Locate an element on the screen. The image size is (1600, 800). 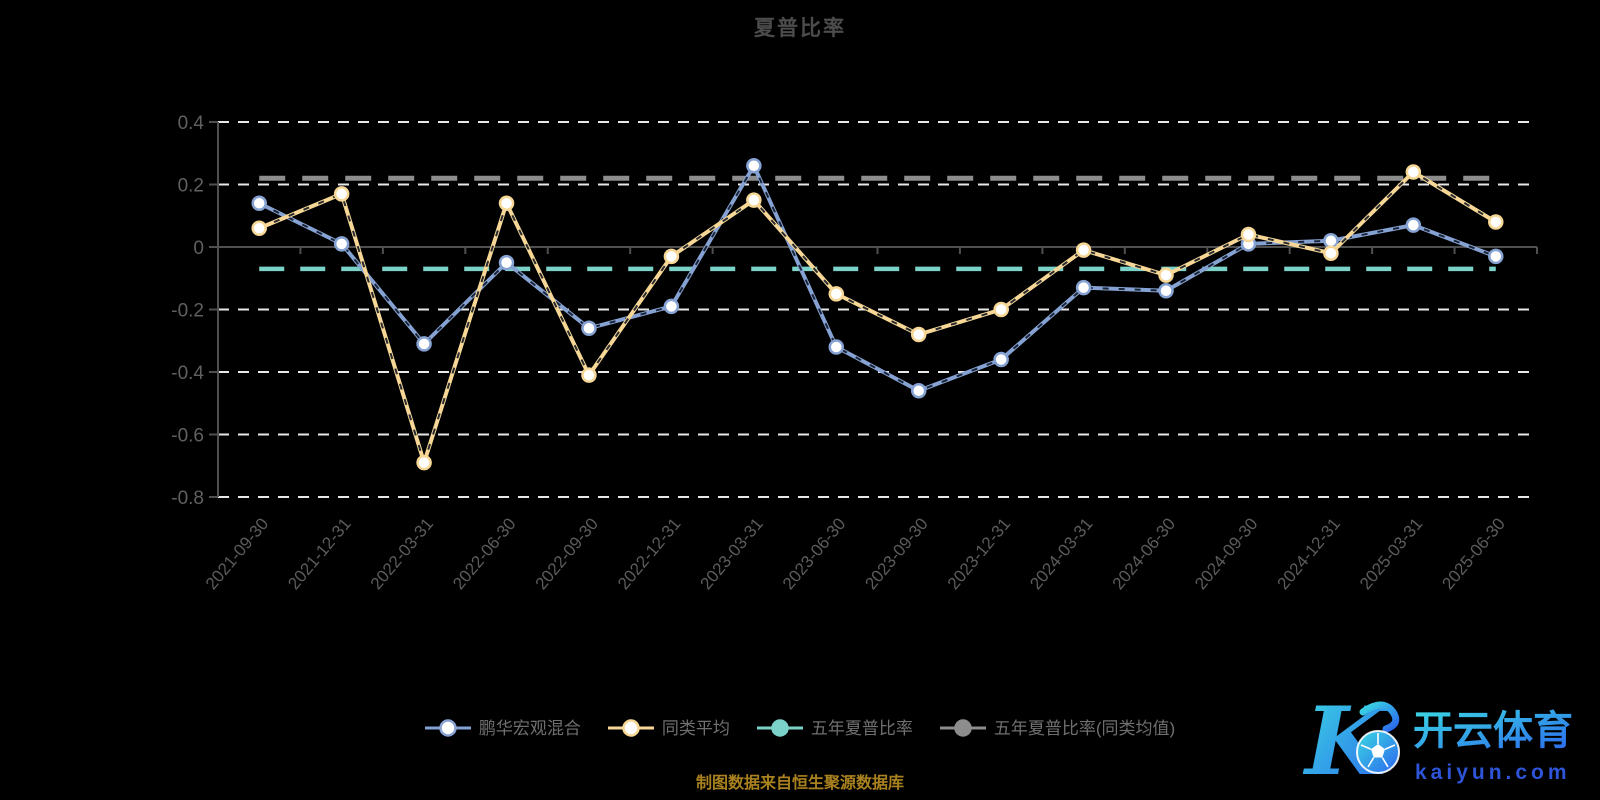
kaiyun-brand-text: 开云体育 is located at coordinates (1493, 731).